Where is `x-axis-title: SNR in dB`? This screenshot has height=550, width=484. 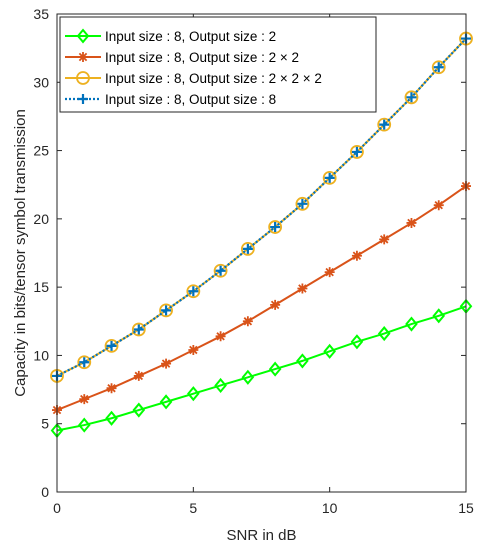 x-axis-title: SNR in dB is located at coordinates (261, 535).